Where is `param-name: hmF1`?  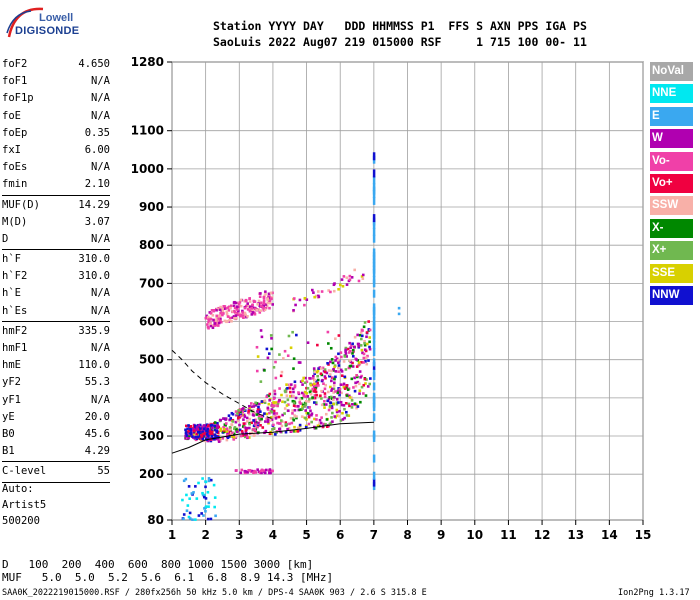
param-name: hmF1 is located at coordinates (15, 348).